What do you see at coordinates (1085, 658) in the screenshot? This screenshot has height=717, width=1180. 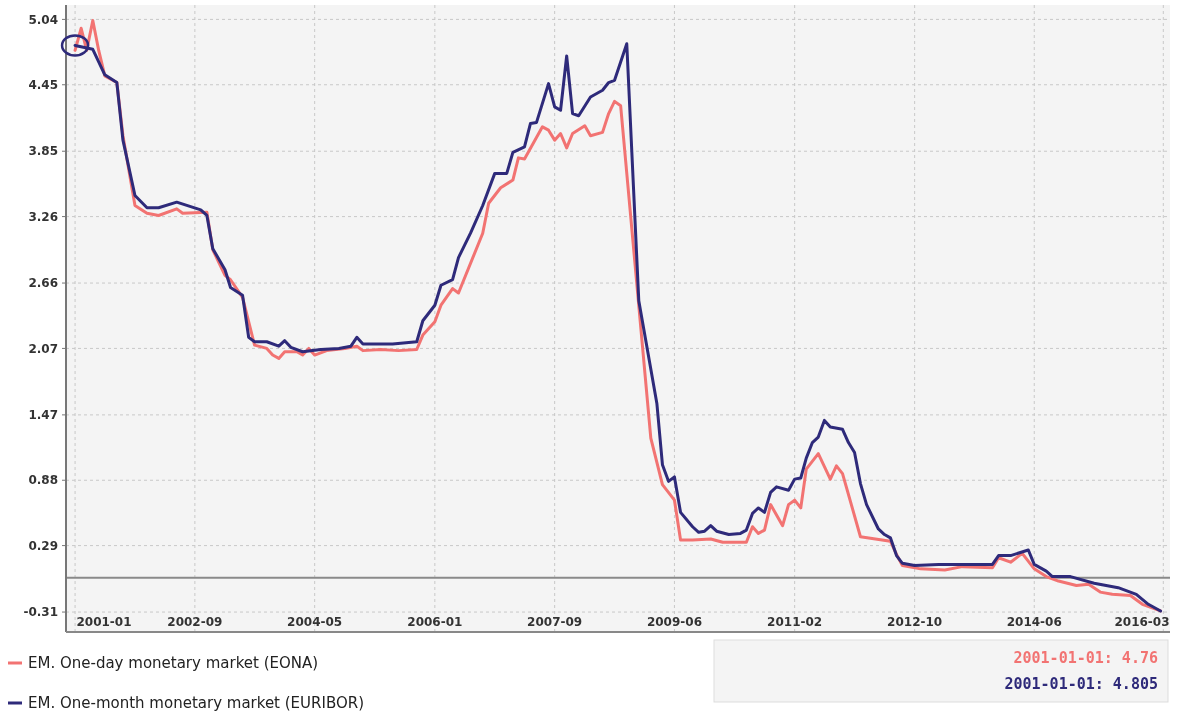 I see `text: 2001-01-01: 4.76` at bounding box center [1085, 658].